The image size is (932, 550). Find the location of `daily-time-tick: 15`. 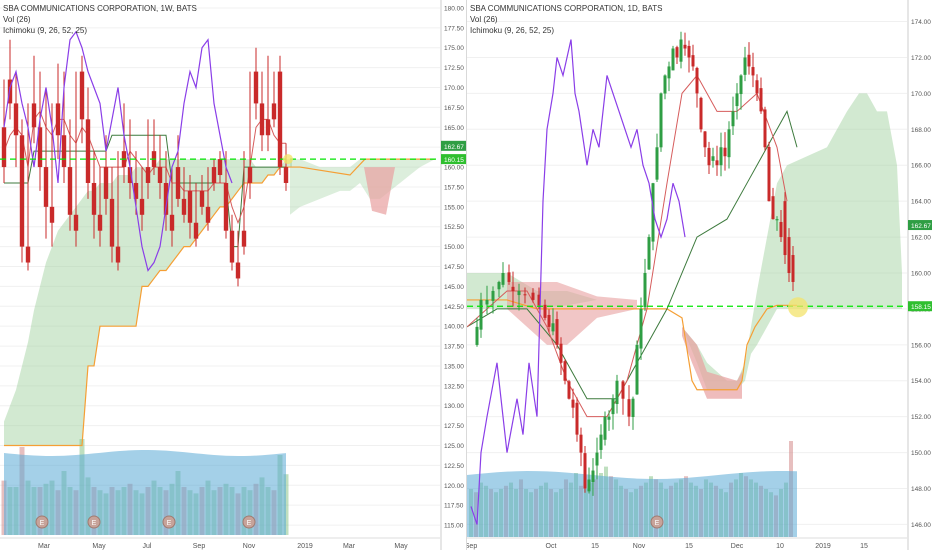

daily-time-tick: 15 is located at coordinates (864, 546).